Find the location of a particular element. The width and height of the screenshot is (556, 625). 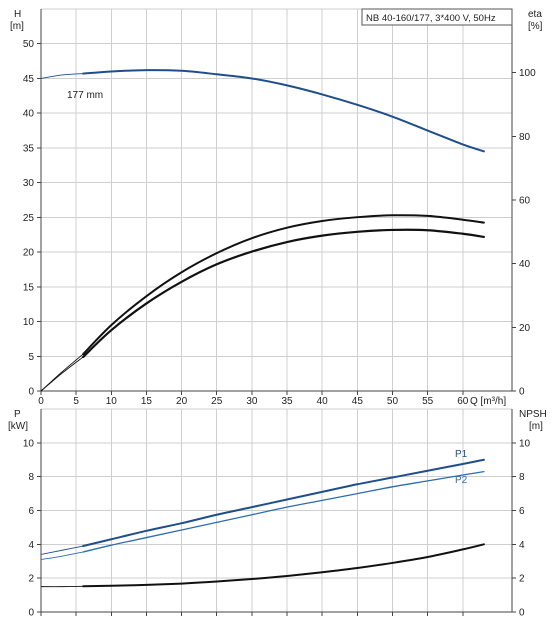

right-tick-label: 2 is located at coordinates (522, 579).